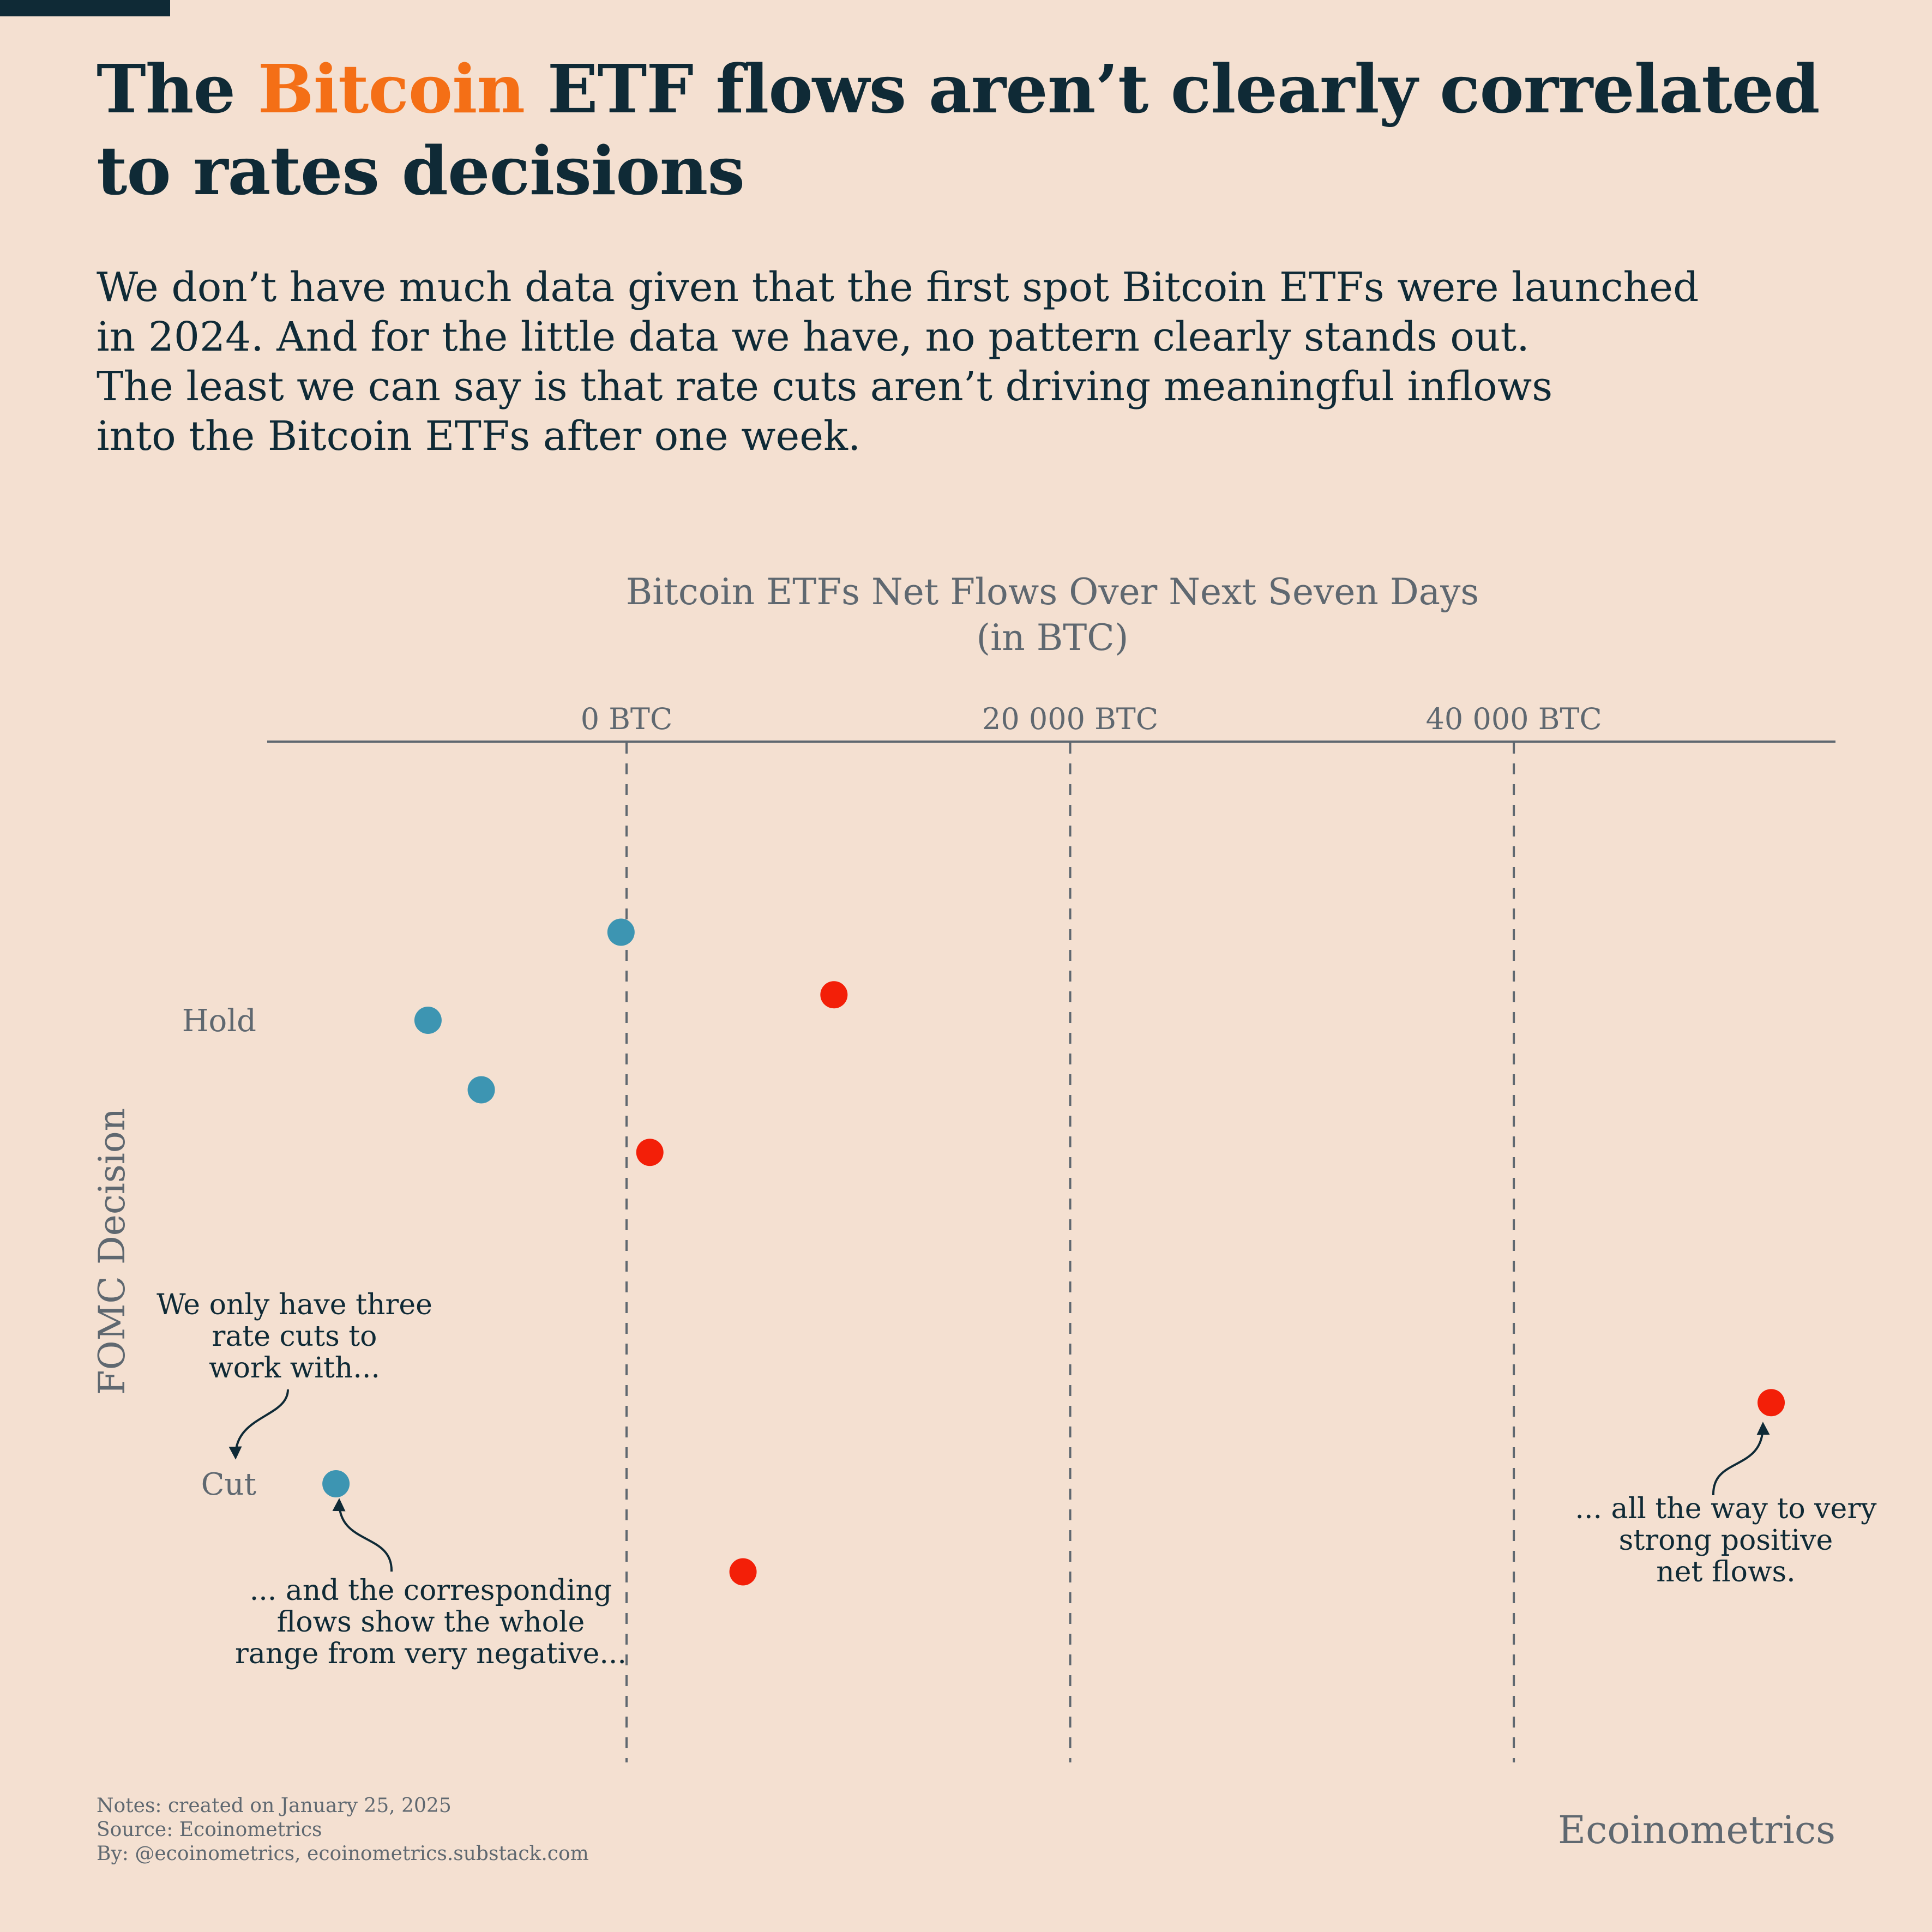 The width and height of the screenshot is (1932, 1932). Describe the element at coordinates (1070, 719) in the screenshot. I see `x-tick-label: 20 000 BTC` at that location.